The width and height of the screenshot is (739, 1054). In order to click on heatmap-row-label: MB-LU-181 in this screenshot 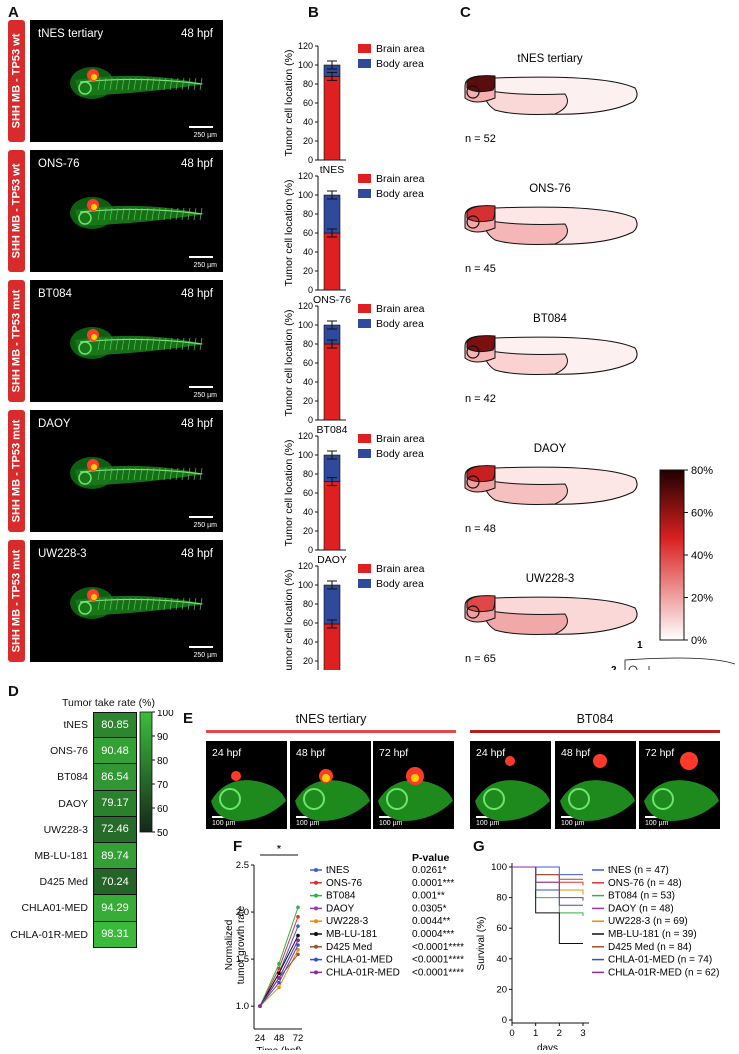, I will do `click(61, 856)`.